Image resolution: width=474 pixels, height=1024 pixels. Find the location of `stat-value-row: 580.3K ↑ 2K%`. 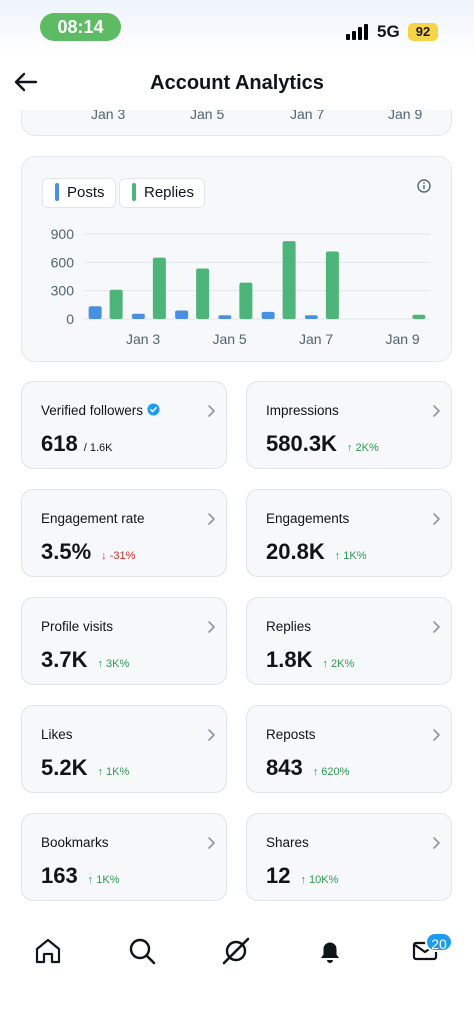

stat-value-row: 580.3K ↑ 2K% is located at coordinates (322, 444).